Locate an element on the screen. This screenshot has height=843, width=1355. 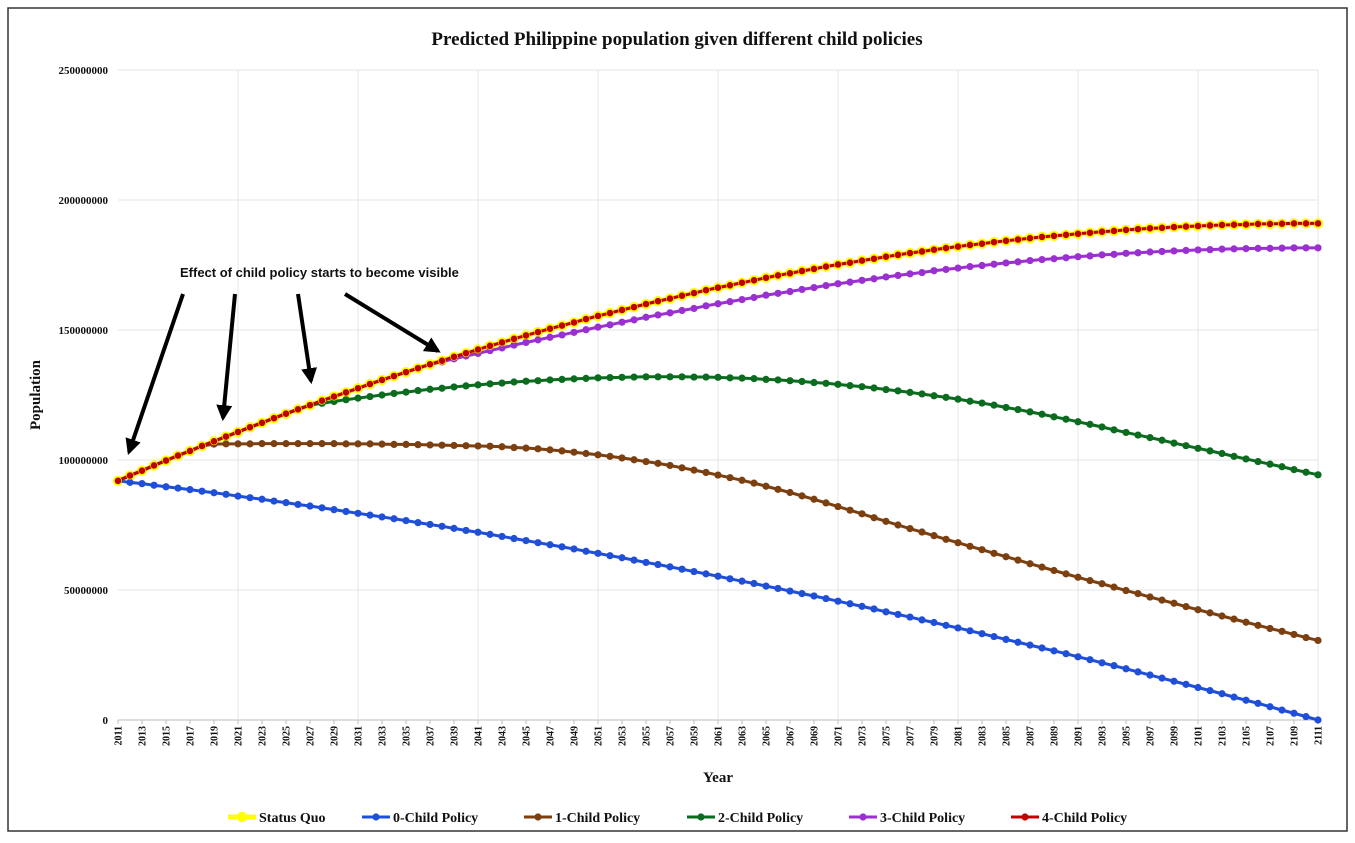
legend-marker is located at coordinates (376, 817).